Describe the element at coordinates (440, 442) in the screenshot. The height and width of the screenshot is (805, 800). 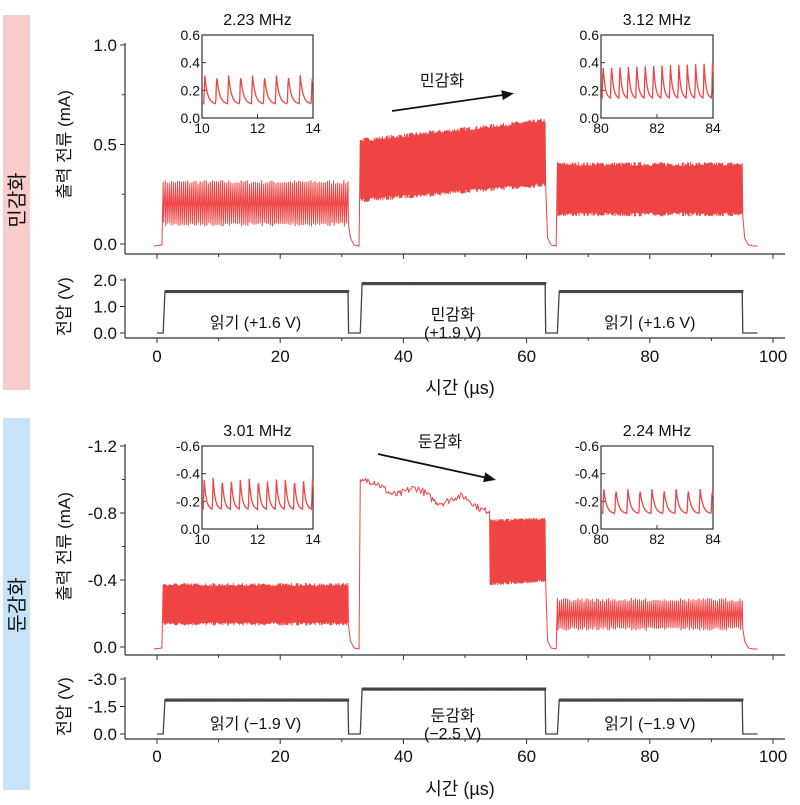
I see `annotation-label: 둔감화` at that location.